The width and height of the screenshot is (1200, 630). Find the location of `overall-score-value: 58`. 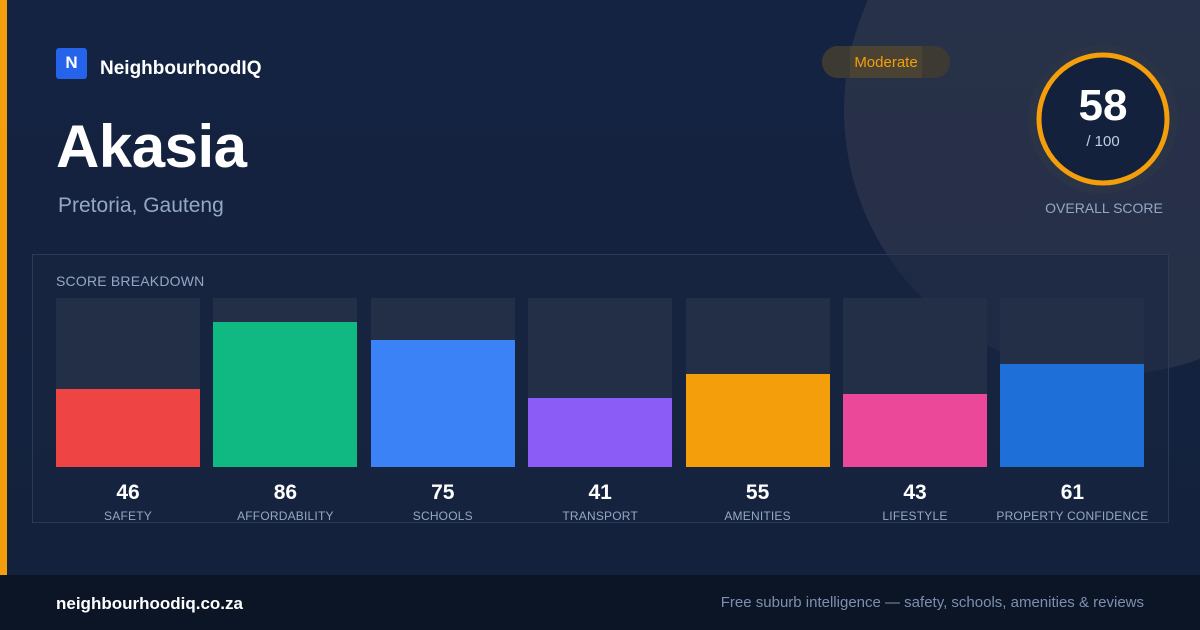

overall-score-value: 58 is located at coordinates (1103, 105).